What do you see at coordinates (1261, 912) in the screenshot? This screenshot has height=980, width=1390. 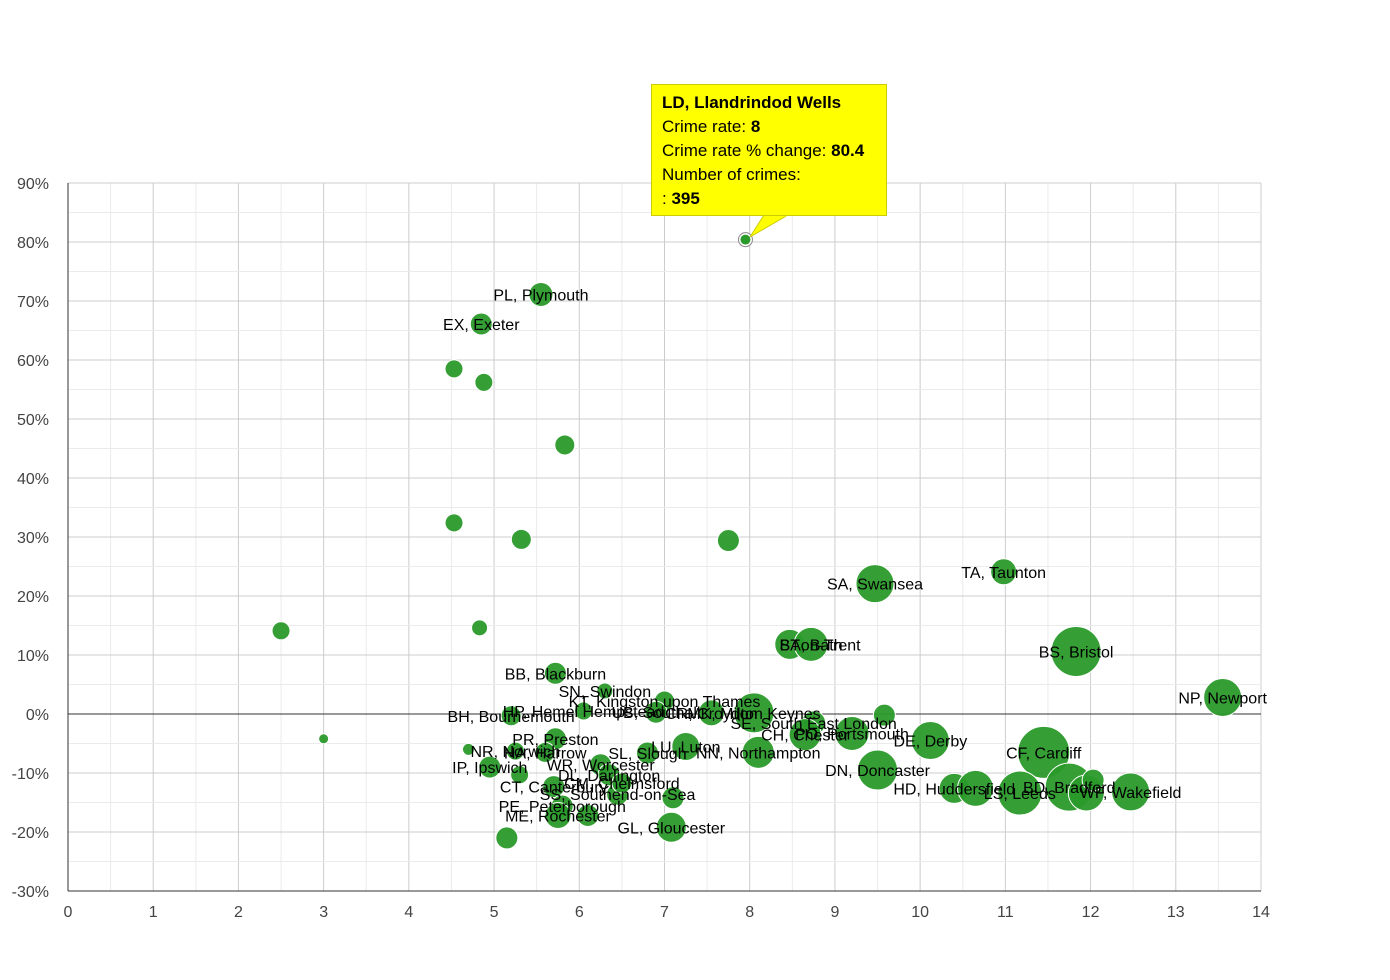 I see `x-tick-label: 14` at bounding box center [1261, 912].